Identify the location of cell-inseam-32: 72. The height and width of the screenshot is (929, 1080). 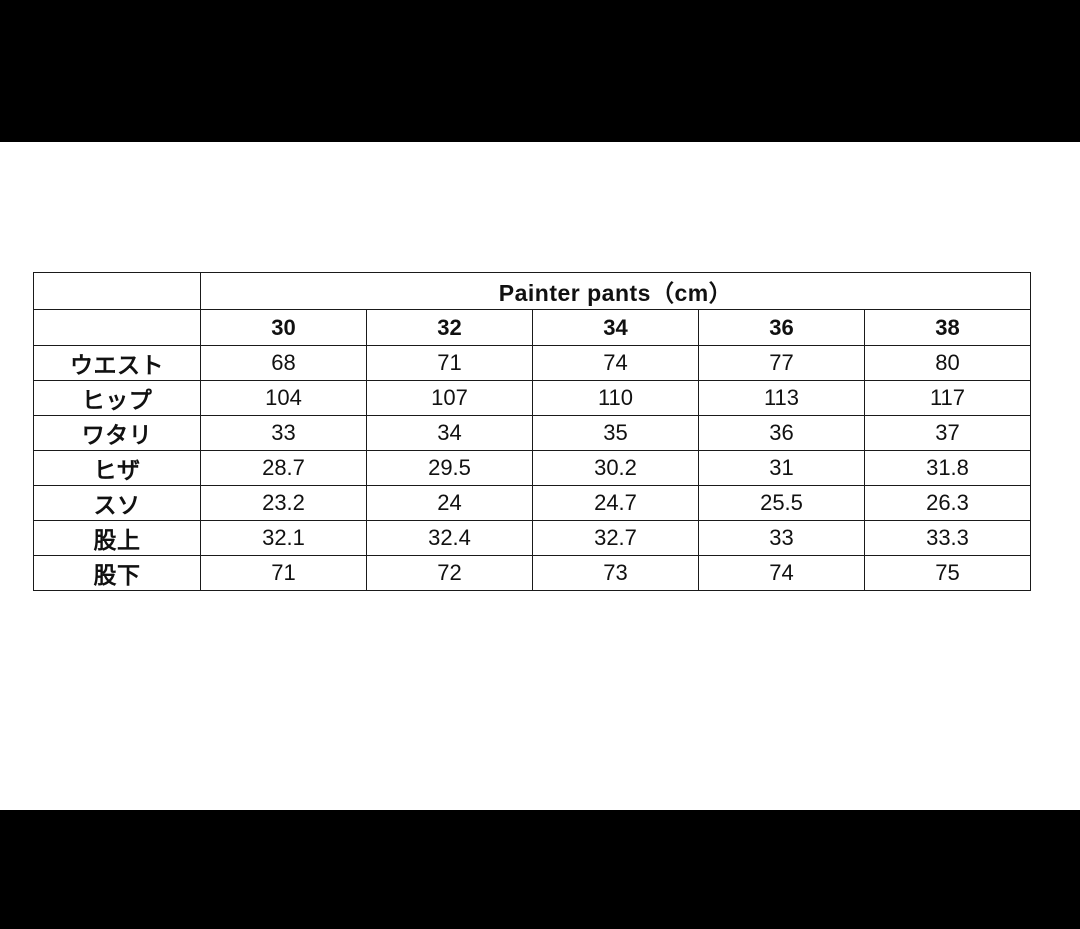
(449, 573).